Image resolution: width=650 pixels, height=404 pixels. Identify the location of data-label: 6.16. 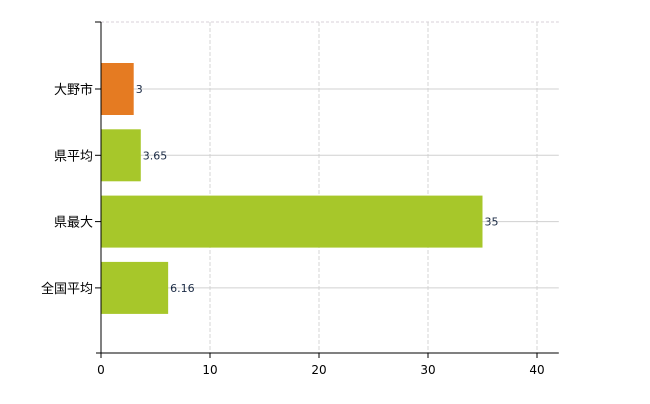
(182, 288).